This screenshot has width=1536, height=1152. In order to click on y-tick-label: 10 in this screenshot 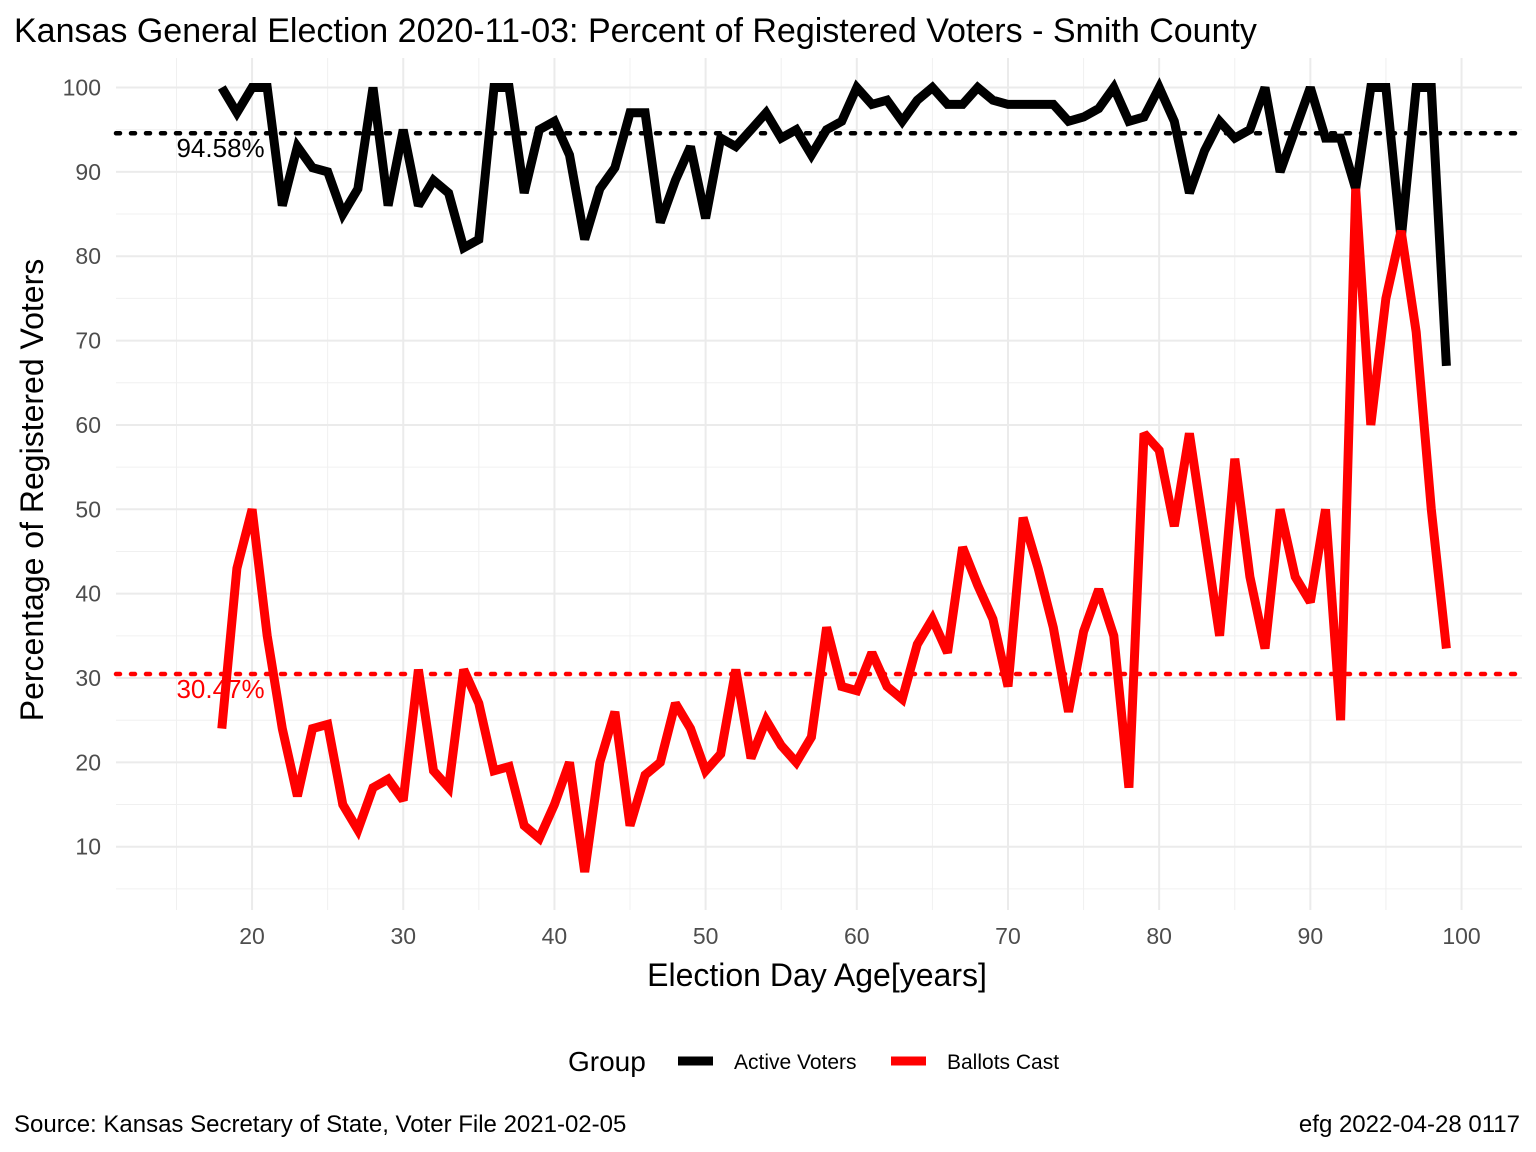, I will do `click(88, 847)`.